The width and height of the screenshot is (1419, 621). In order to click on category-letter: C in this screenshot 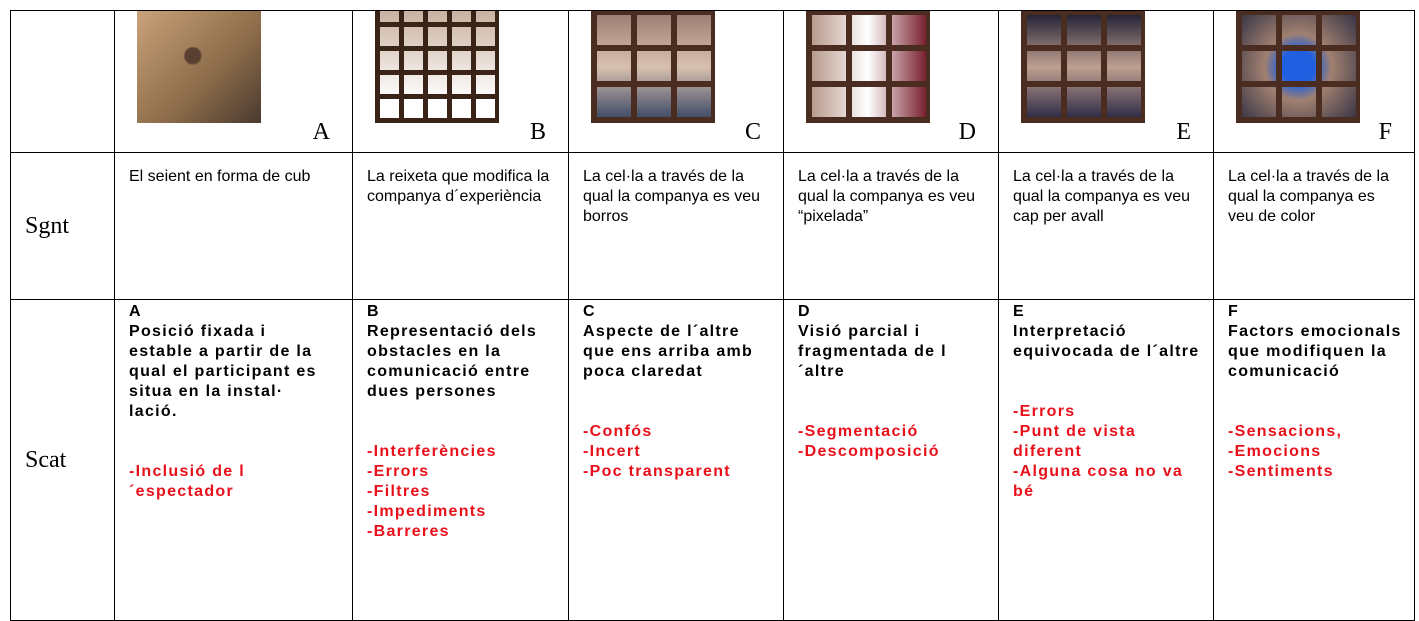, I will do `click(589, 311)`.